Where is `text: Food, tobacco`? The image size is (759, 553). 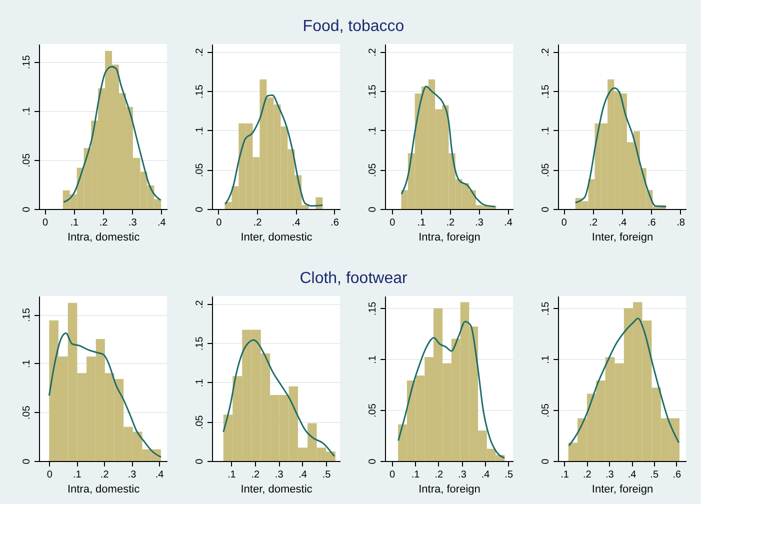
text: Food, tobacco is located at coordinates (353, 26).